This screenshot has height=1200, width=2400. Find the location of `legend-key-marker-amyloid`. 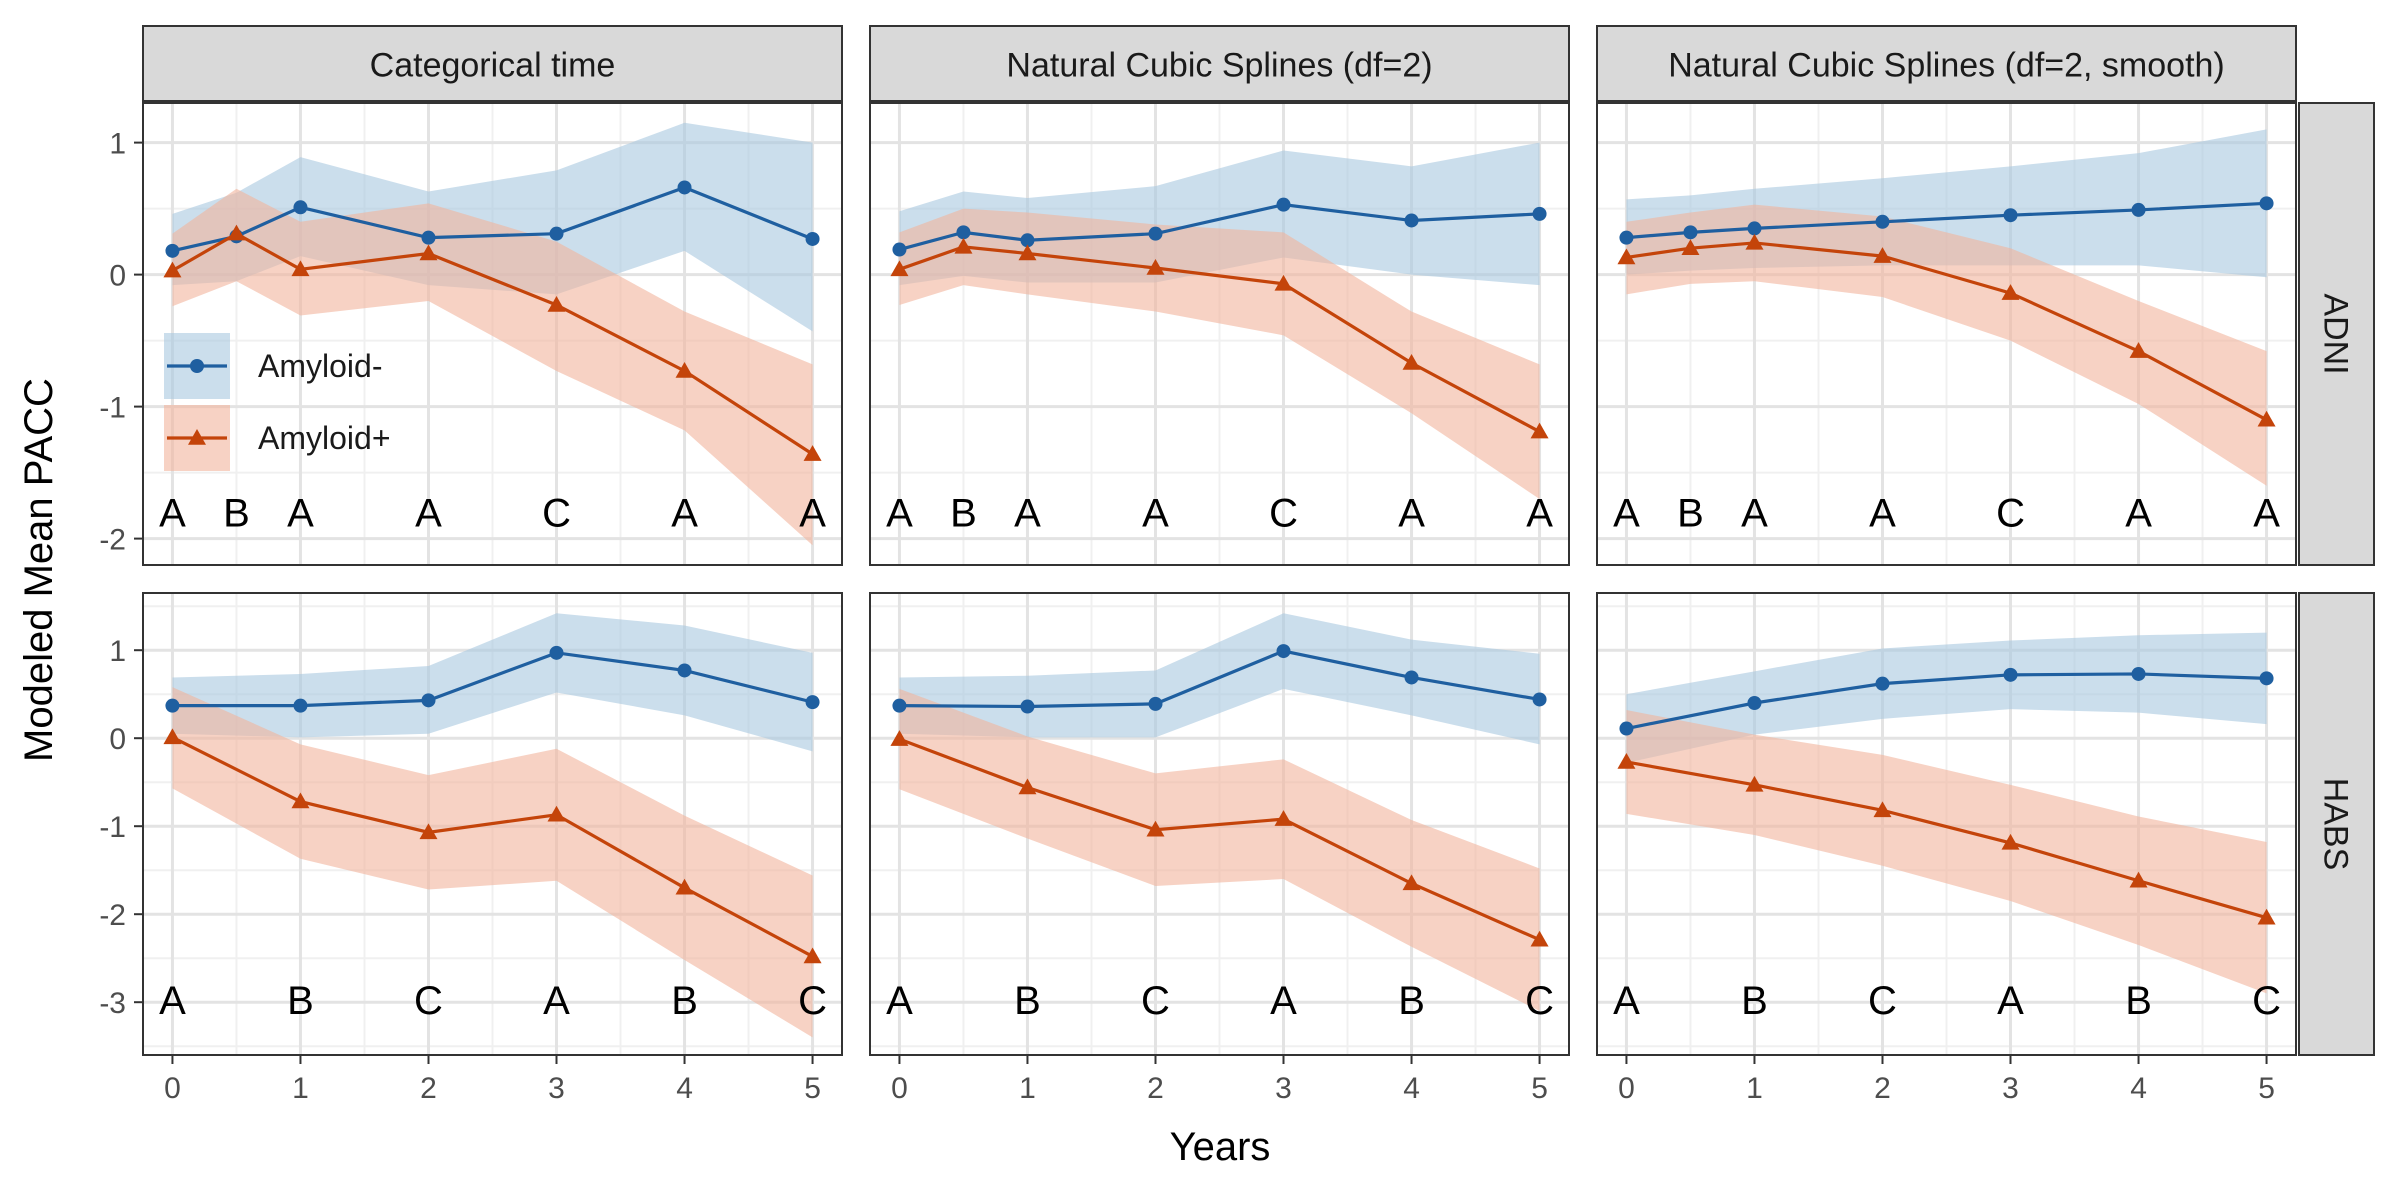

legend-key-marker-amyloid is located at coordinates (197, 437).